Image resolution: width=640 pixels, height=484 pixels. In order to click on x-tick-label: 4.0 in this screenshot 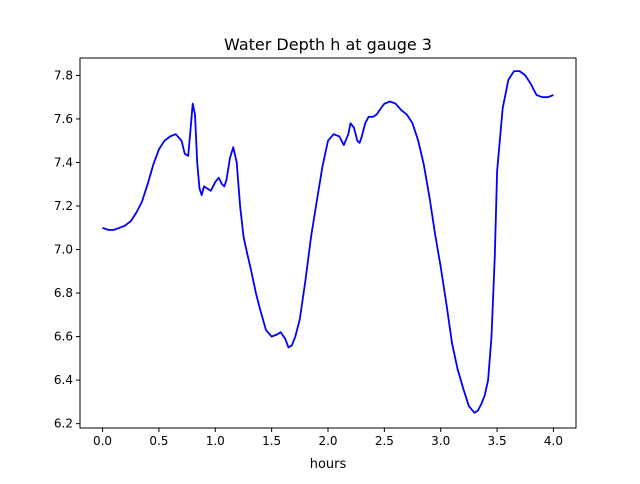, I will do `click(553, 441)`.